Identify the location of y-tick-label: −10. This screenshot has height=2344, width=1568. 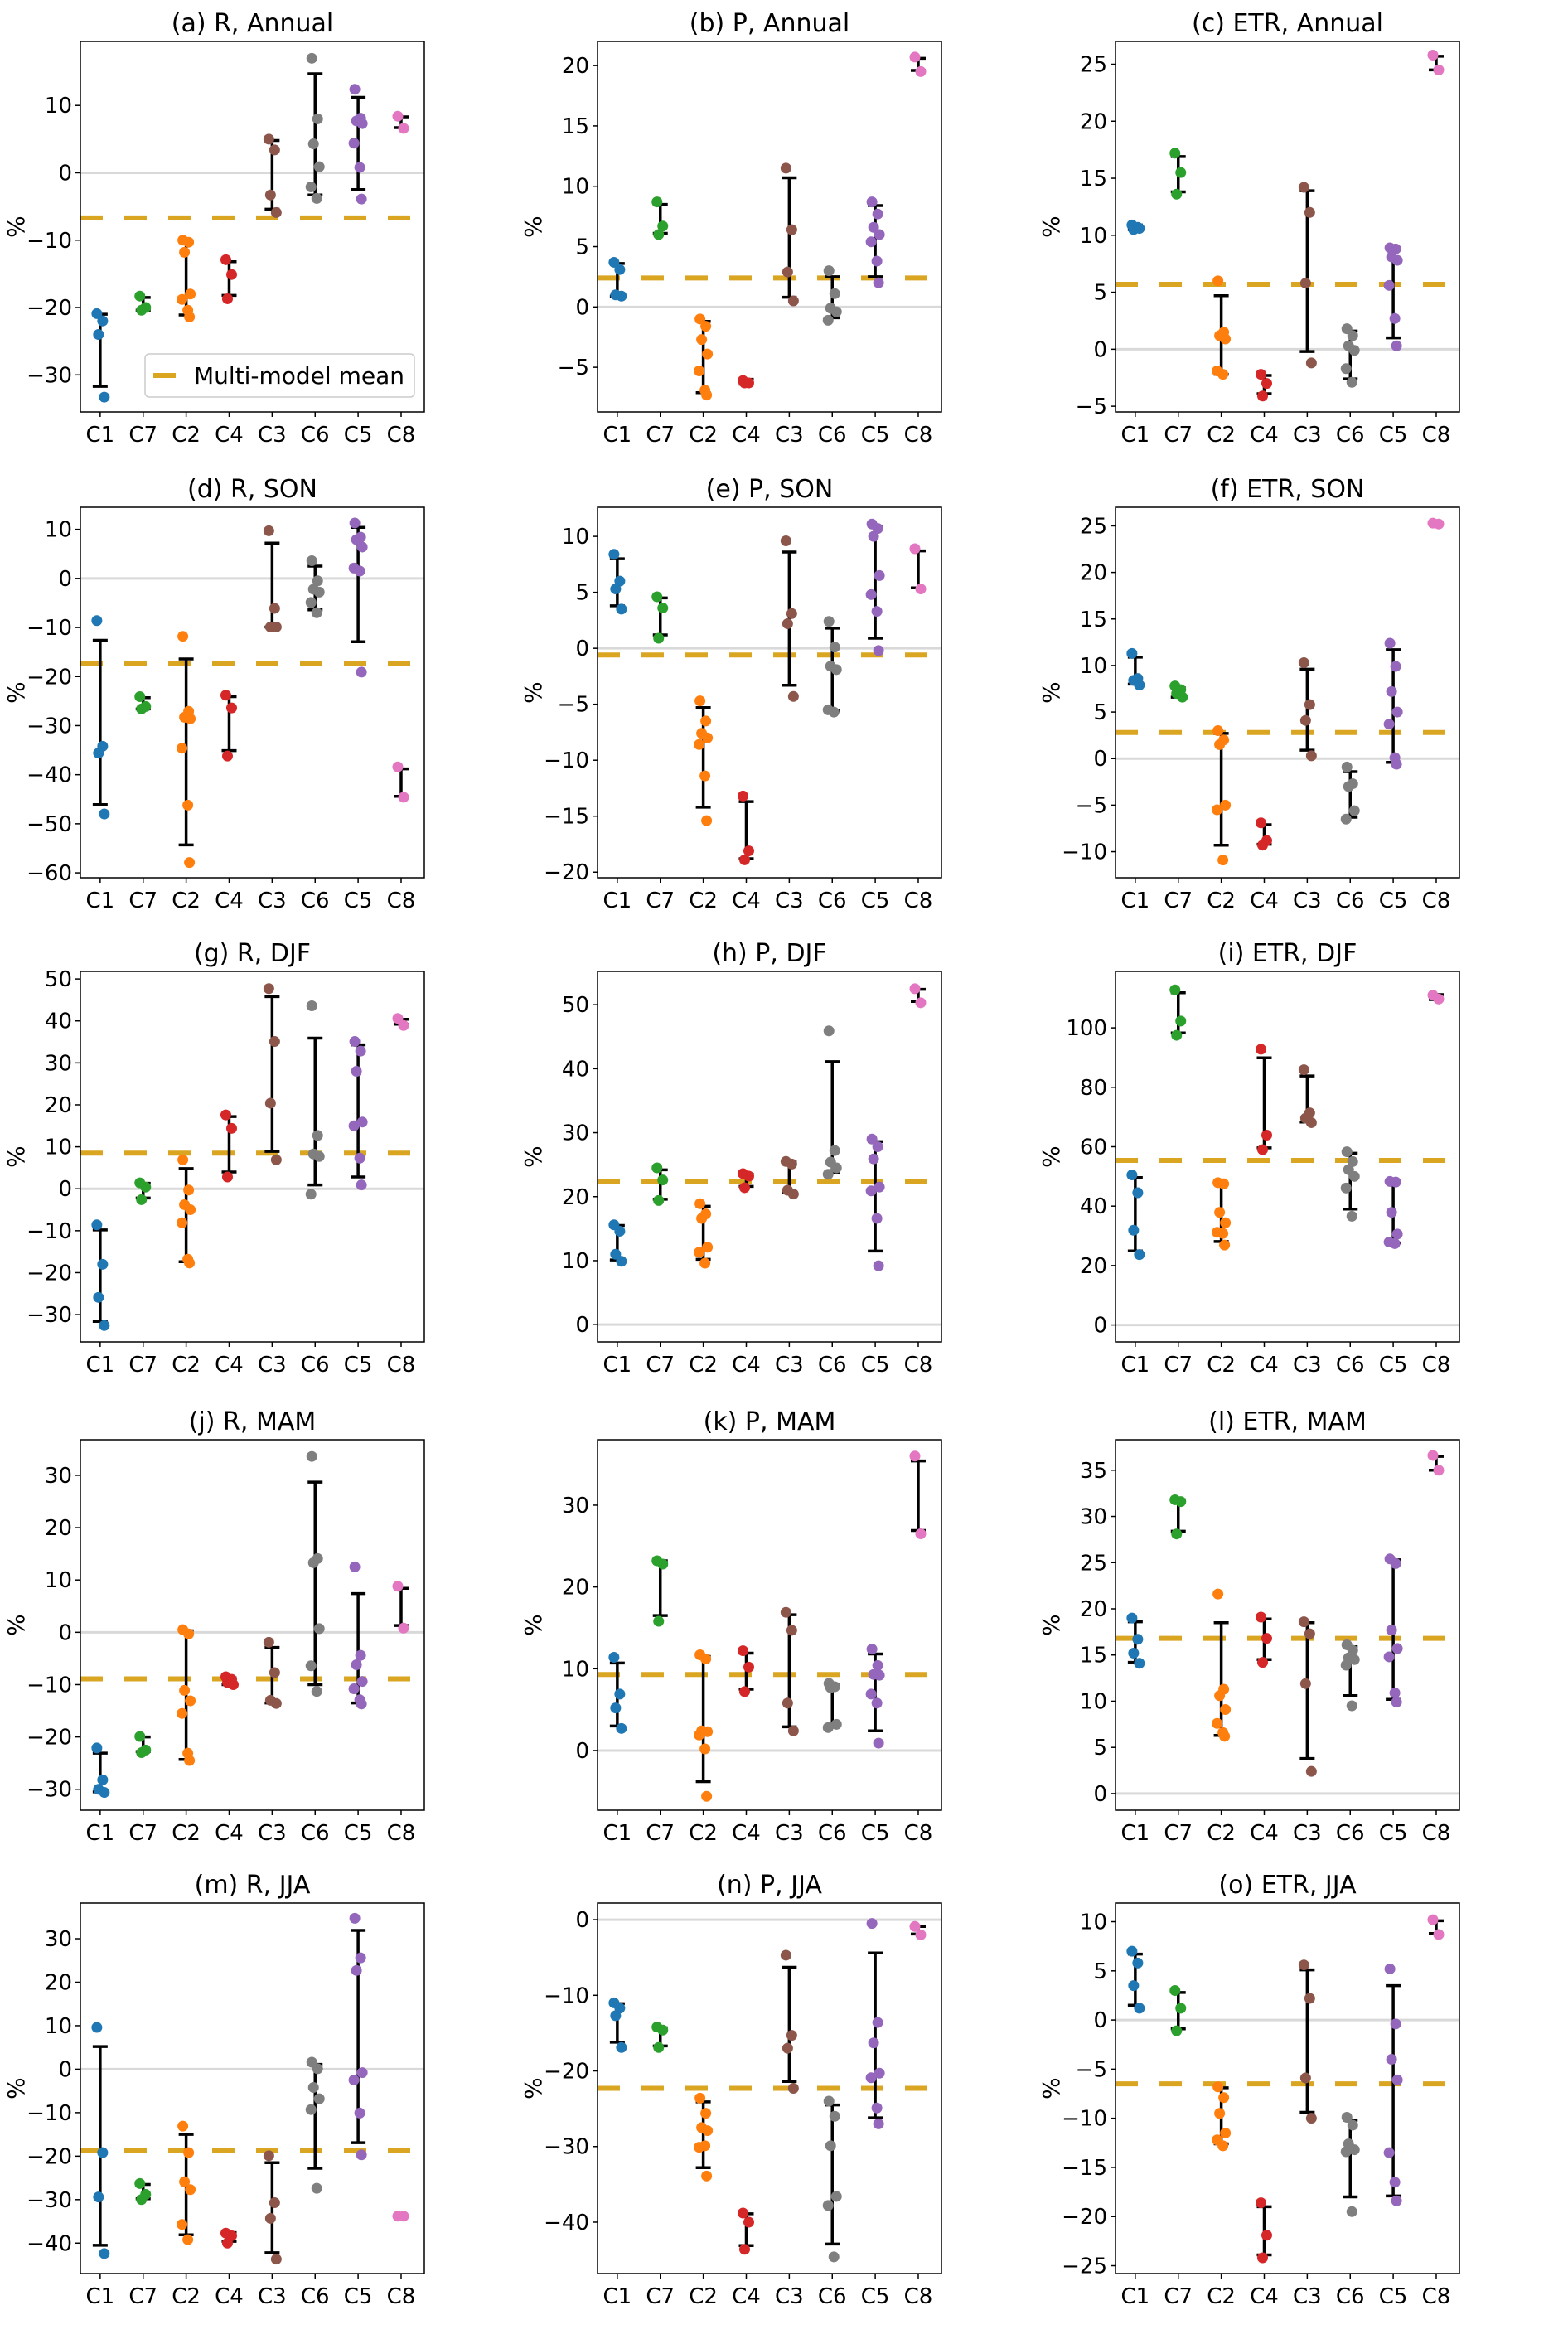
(49, 1231).